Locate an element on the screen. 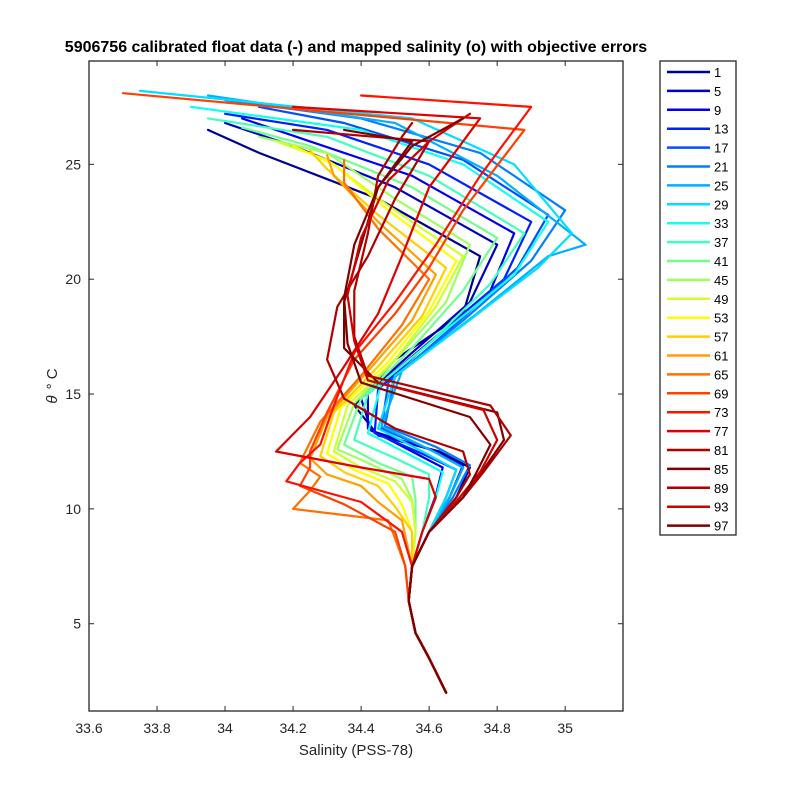 The height and width of the screenshot is (800, 800). legend-label: 21 is located at coordinates (721, 167).